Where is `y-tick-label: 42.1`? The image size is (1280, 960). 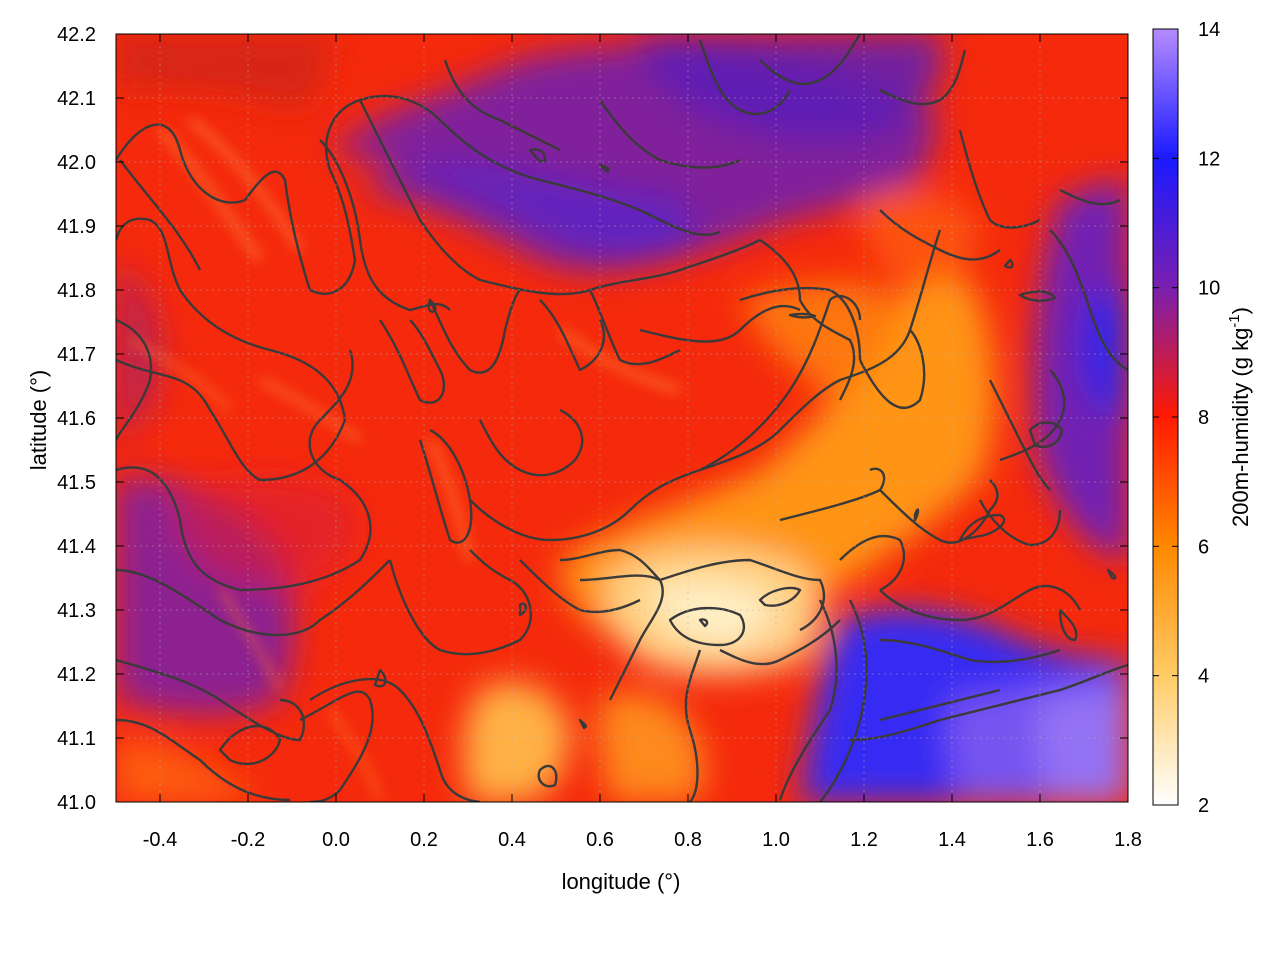 y-tick-label: 42.1 is located at coordinates (76, 99).